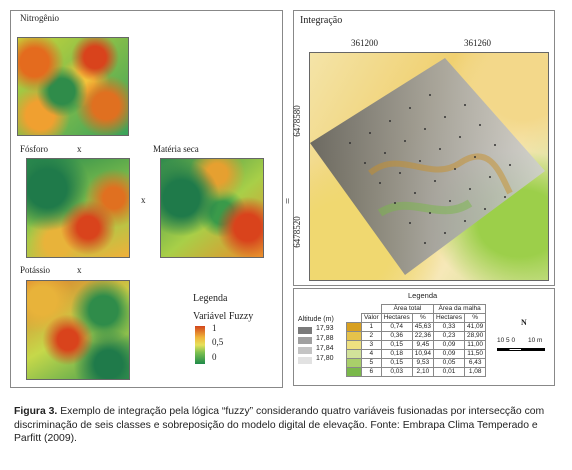 The height and width of the screenshot is (470, 572). I want to click on scale-label: 10 5 0, so click(506, 340).